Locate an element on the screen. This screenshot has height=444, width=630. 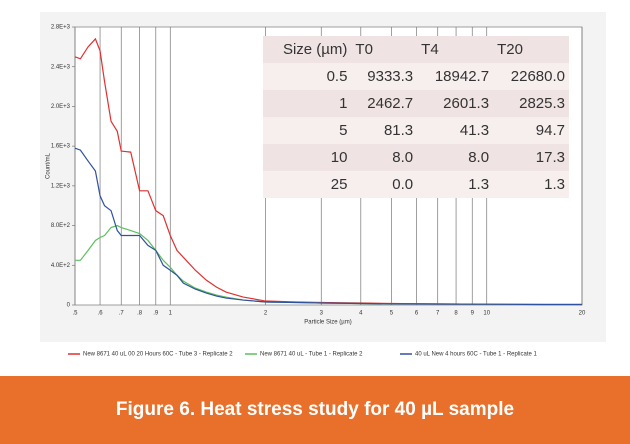
table-cell: 2825.3 is located at coordinates (542, 103).